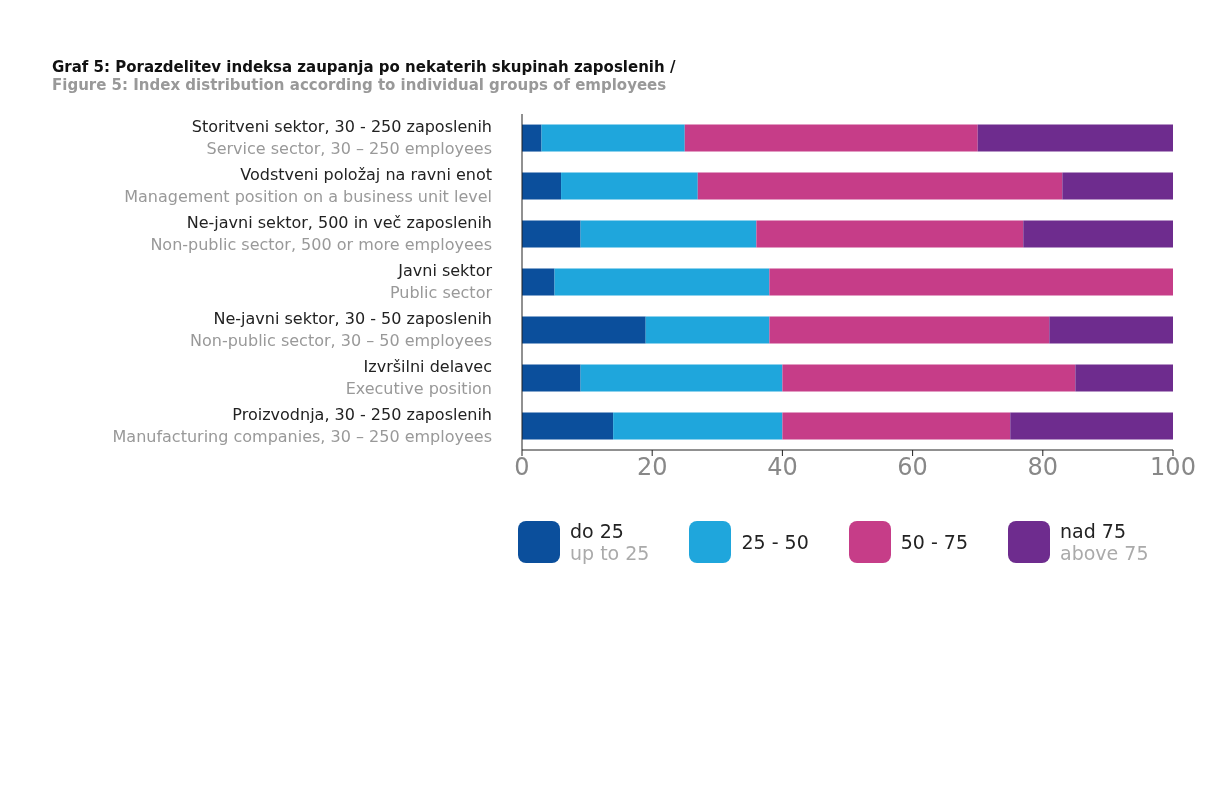 This screenshot has height=799, width=1208. Describe the element at coordinates (360, 85) in the screenshot. I see `text: Figure 5: Index distribution according to individual groups of employees` at that location.